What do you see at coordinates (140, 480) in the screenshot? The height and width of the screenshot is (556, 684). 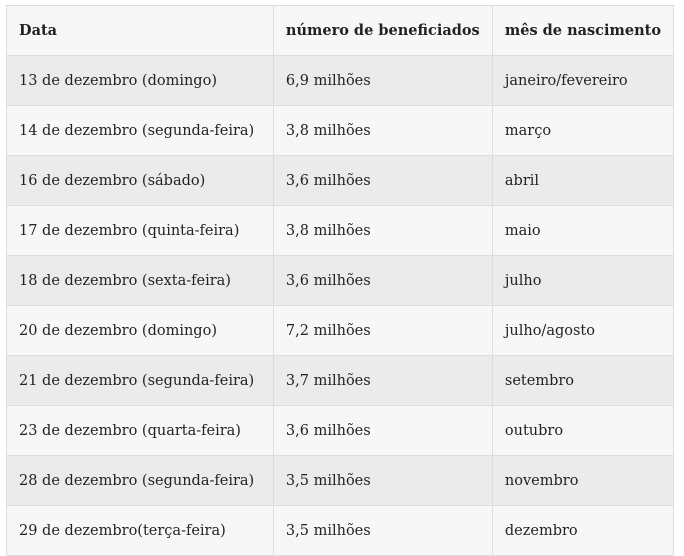 I see `cell: 28 de dezembro (segunda-feira)` at bounding box center [140, 480].